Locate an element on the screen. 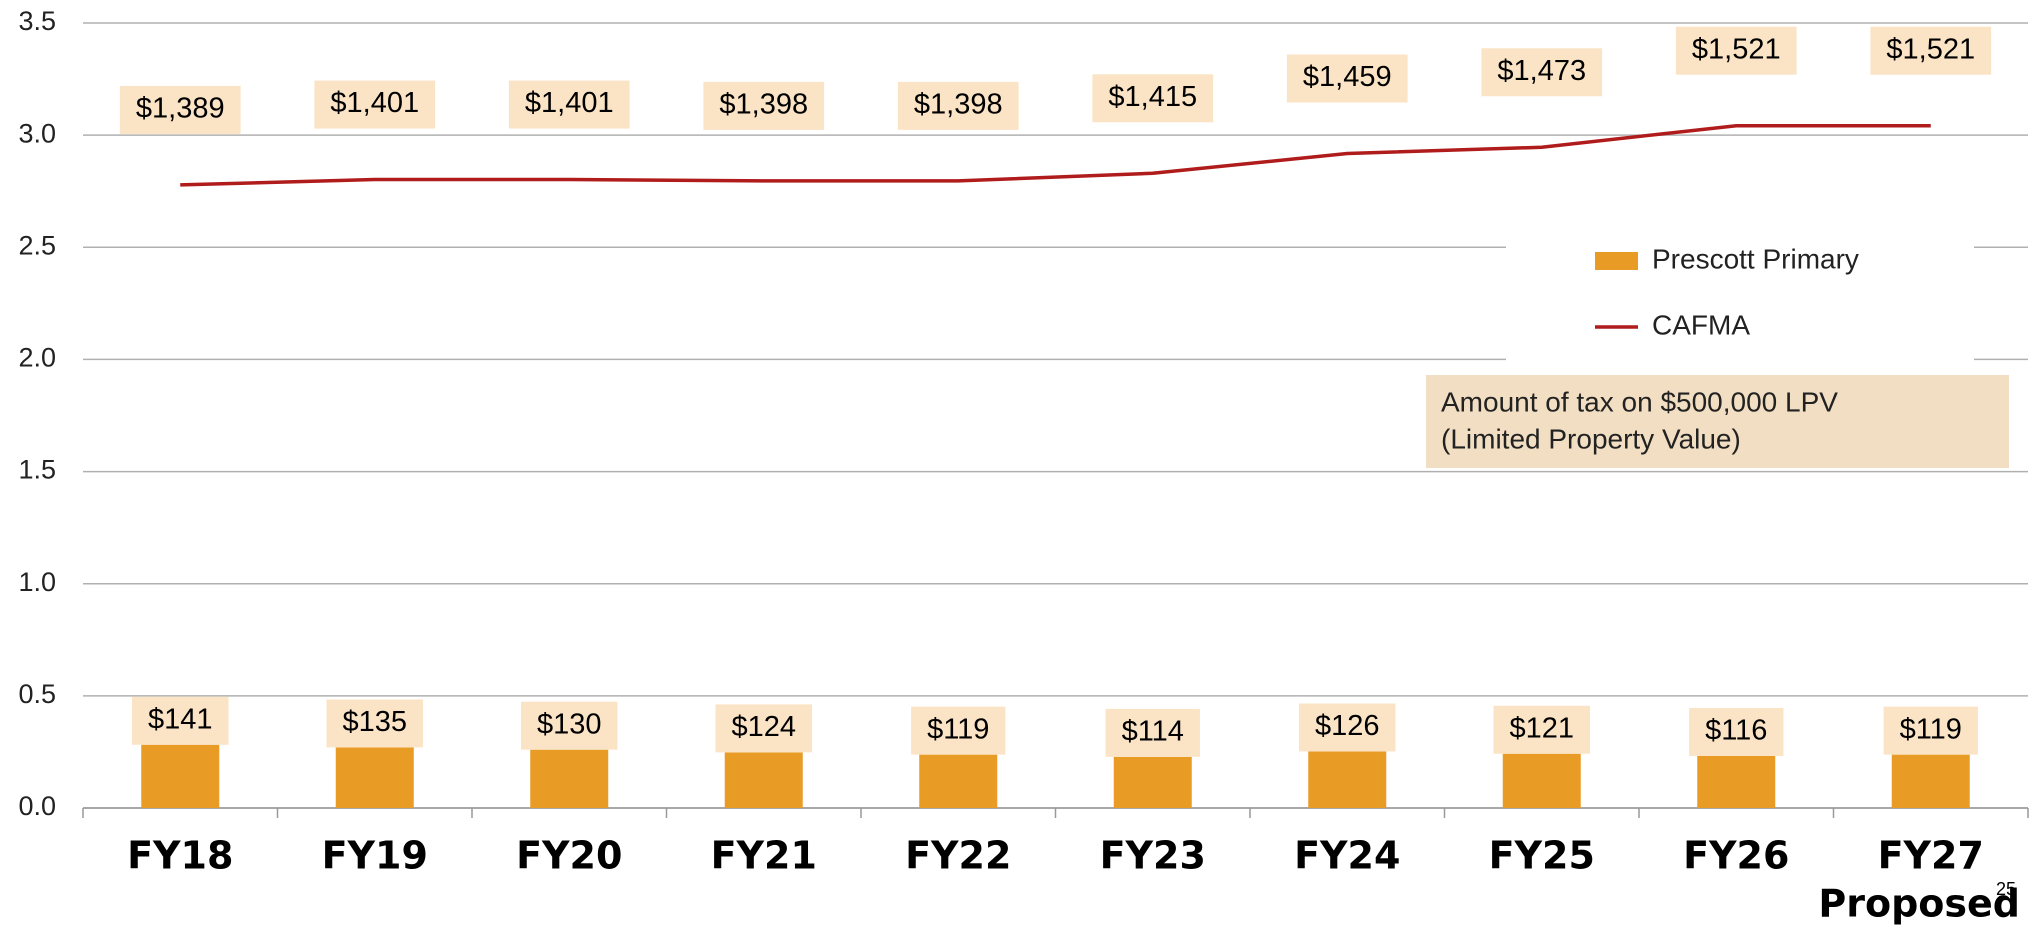 The image size is (2036, 928). value-label: $114 is located at coordinates (1152, 732).